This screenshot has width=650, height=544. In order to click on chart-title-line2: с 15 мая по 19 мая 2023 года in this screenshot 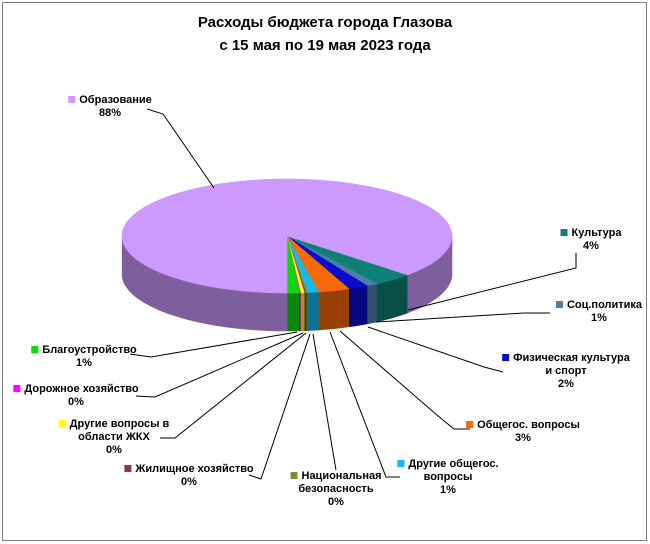, I will do `click(325, 45)`.